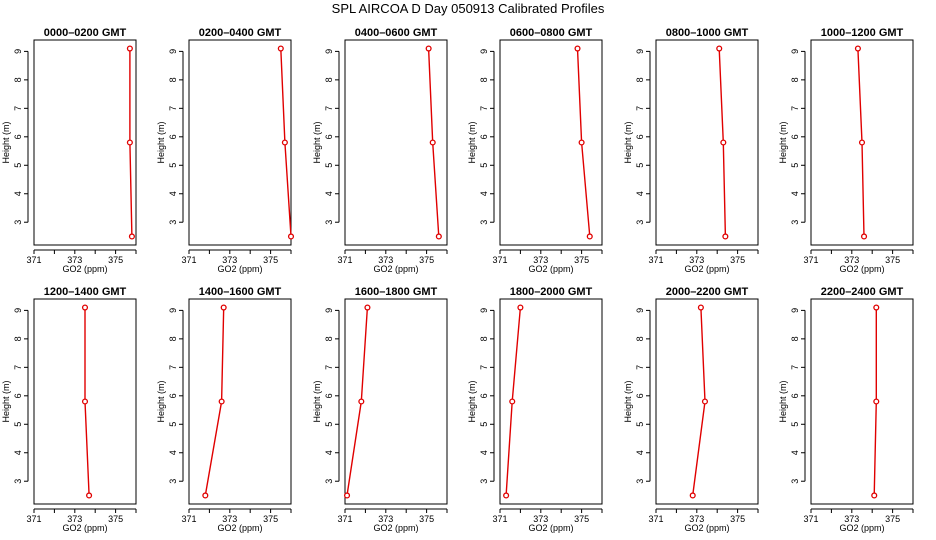 Image resolution: width=936 pixels, height=540 pixels. Describe the element at coordinates (551, 292) in the screenshot. I see `panel-title: 1800–2000 GMT` at that location.